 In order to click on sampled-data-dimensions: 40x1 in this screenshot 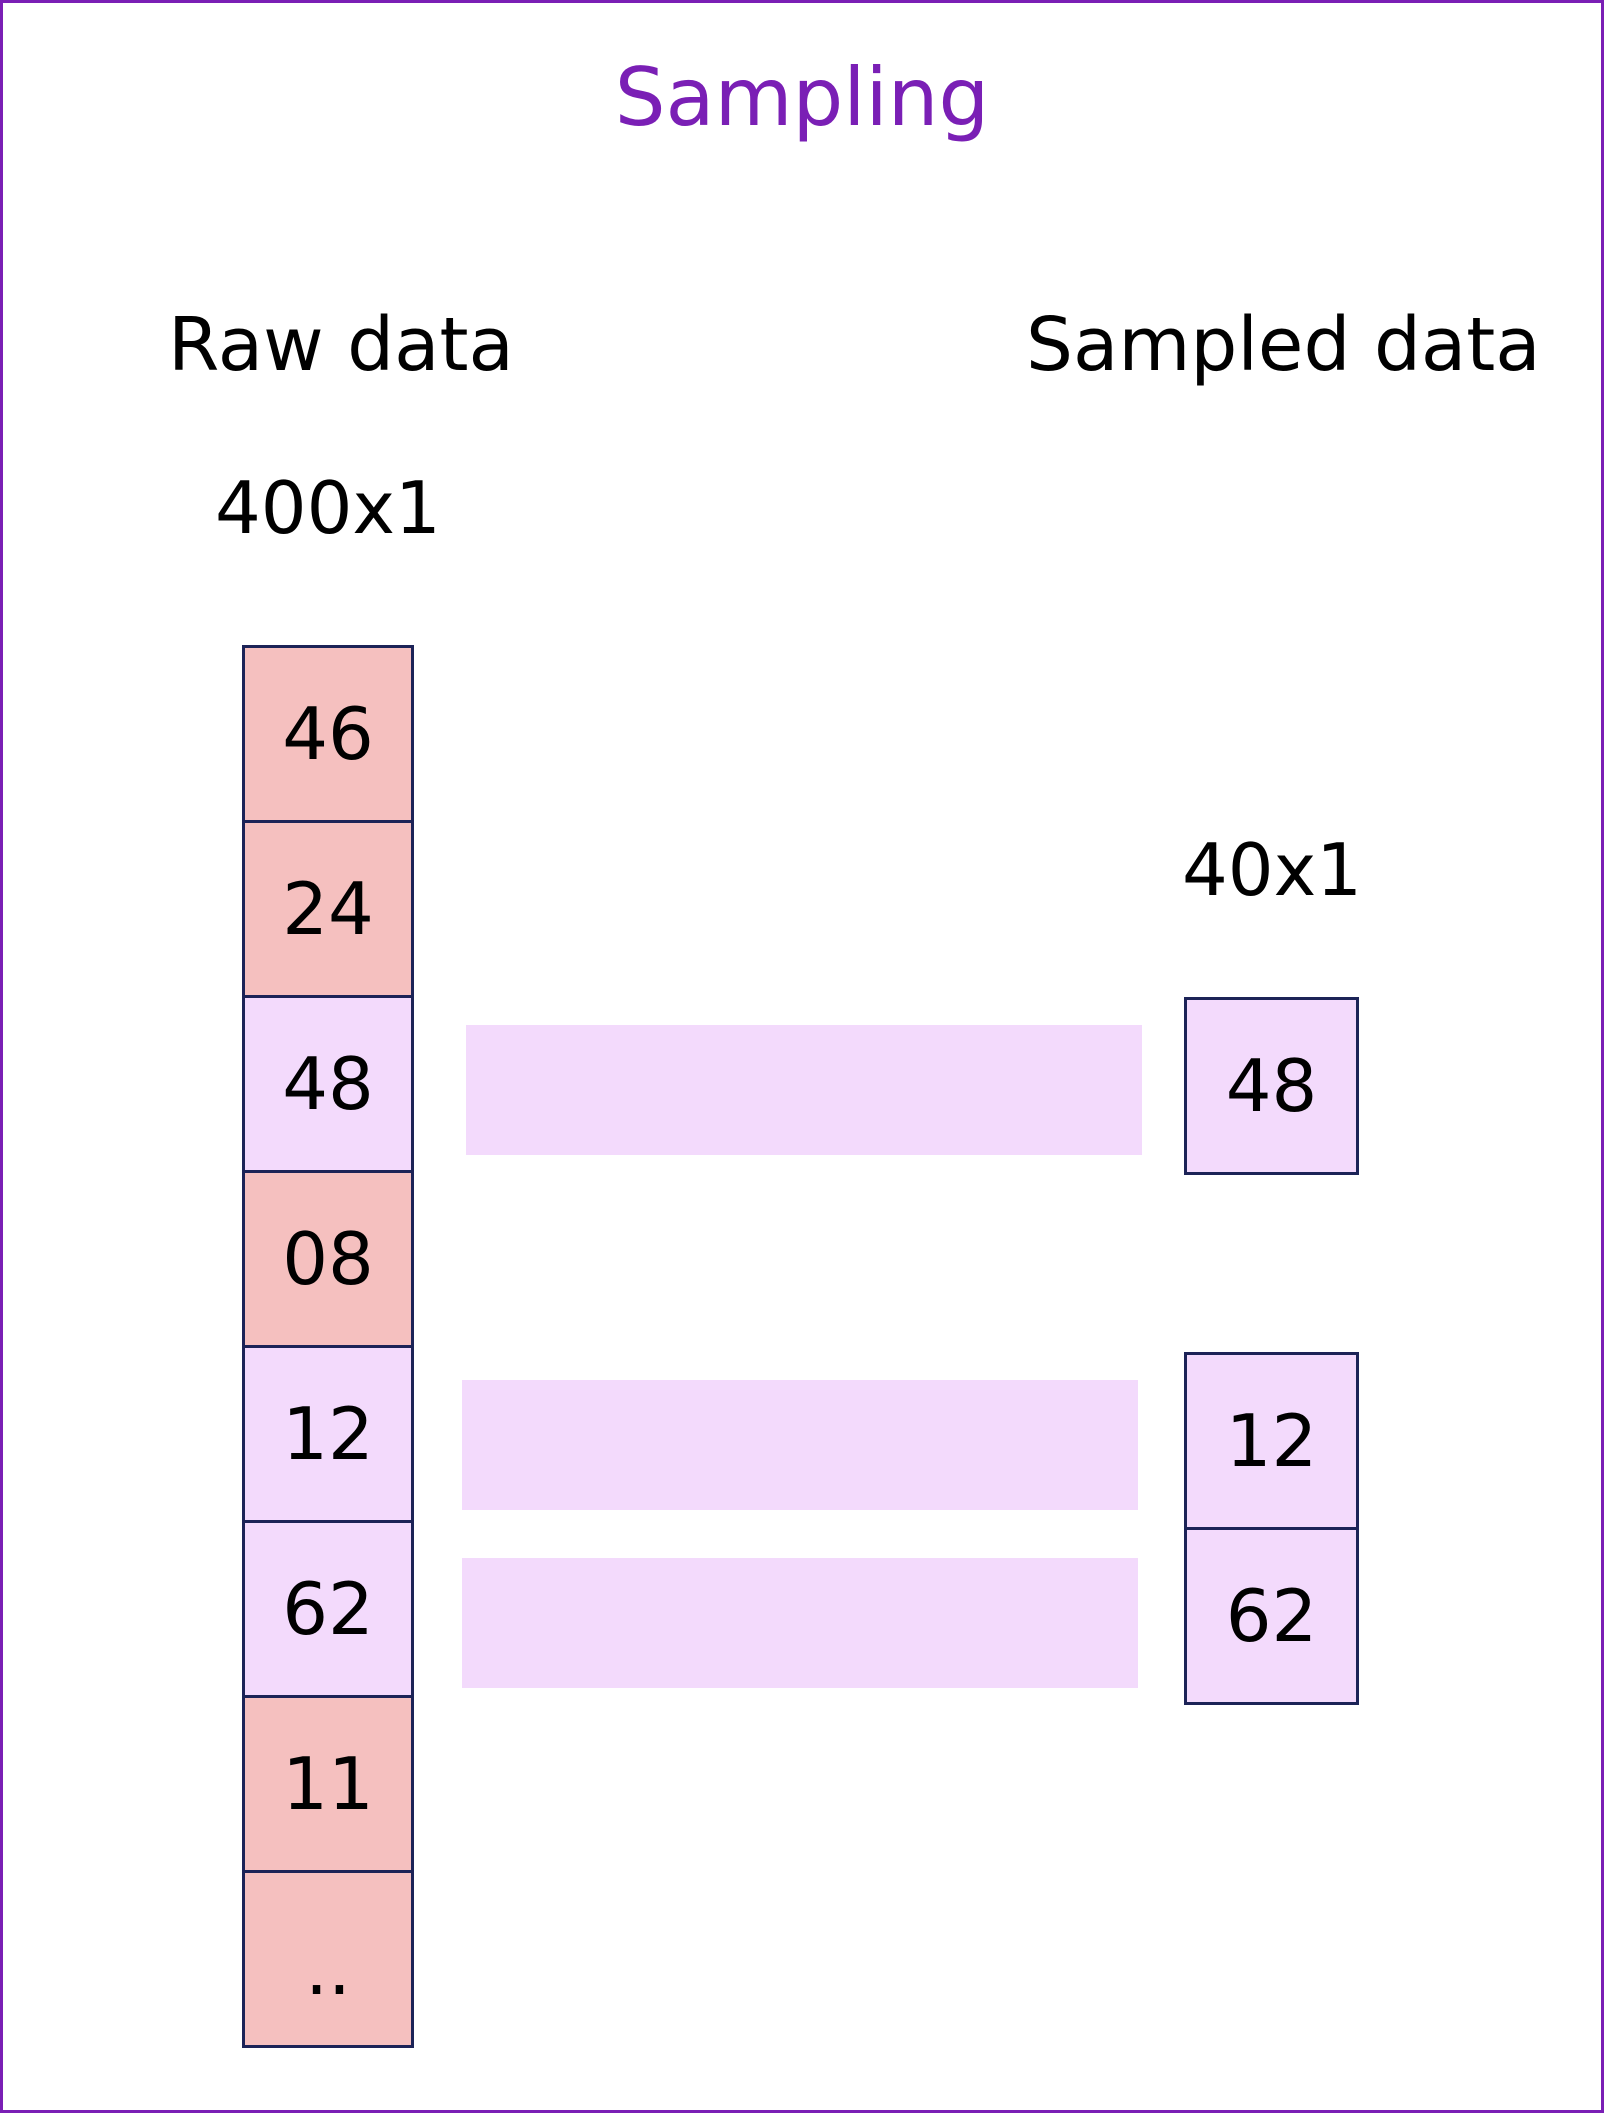, I will do `click(1272, 870)`.